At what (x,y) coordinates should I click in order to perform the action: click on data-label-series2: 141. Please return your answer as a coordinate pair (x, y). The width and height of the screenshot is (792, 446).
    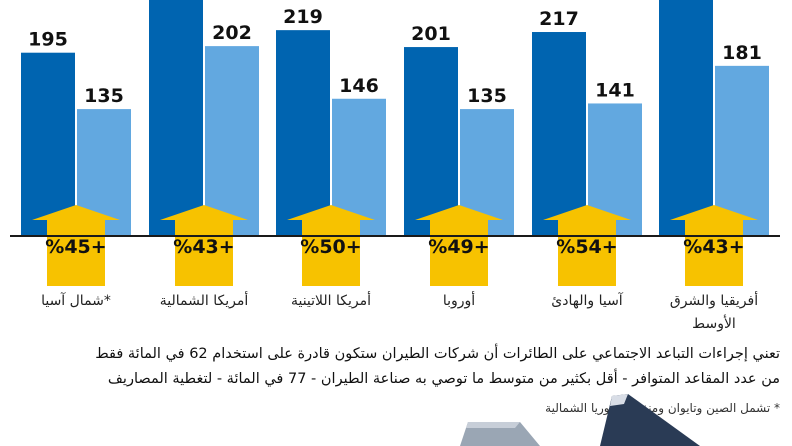
    Looking at the image, I should click on (615, 90).